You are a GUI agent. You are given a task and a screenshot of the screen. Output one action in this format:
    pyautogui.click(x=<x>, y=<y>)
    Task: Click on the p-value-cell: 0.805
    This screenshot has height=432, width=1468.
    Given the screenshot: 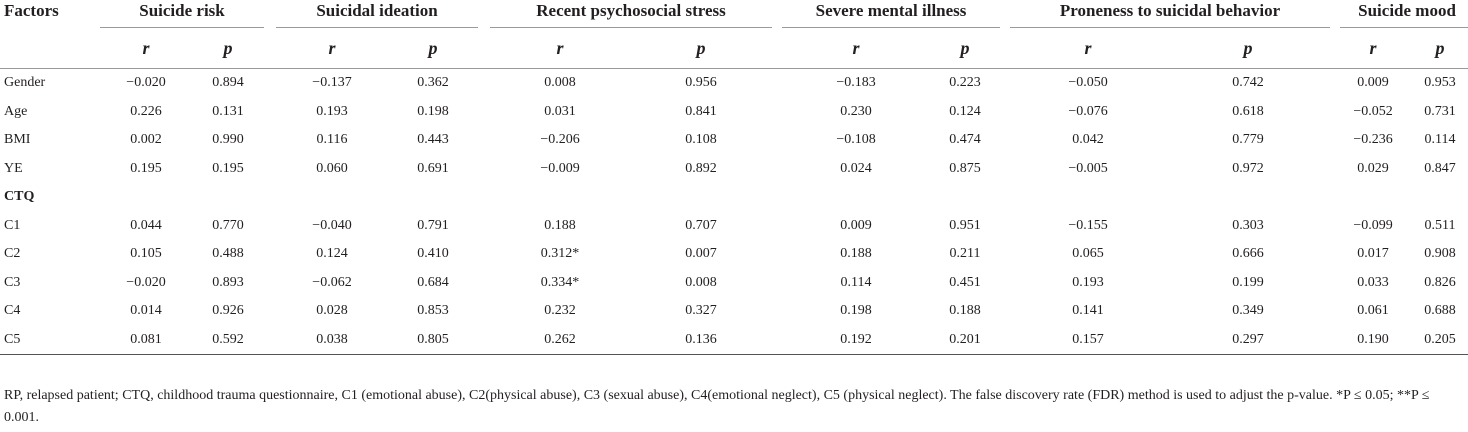 What is the action you would take?
    pyautogui.click(x=433, y=340)
    